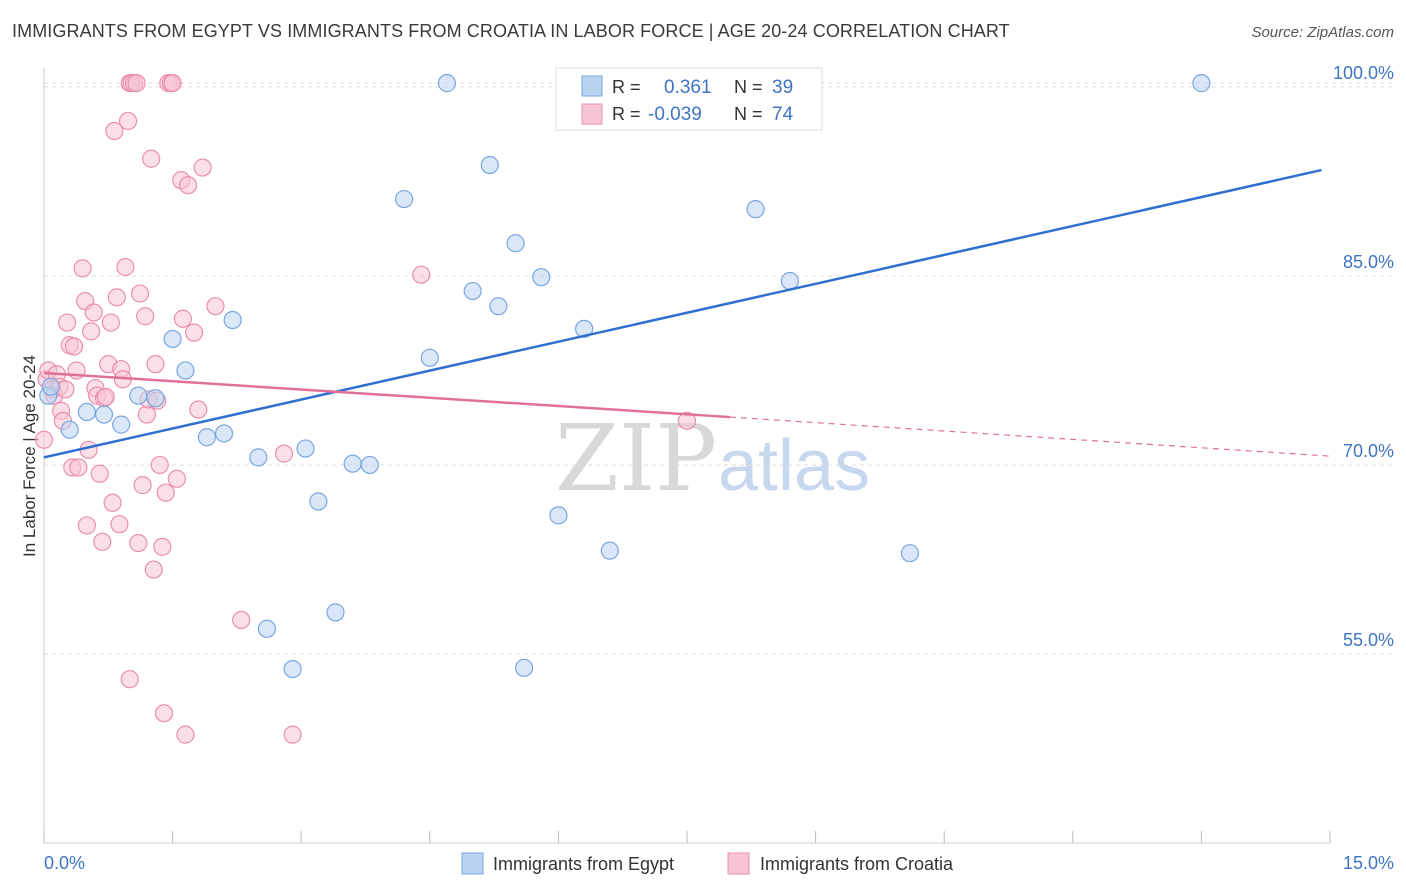 The image size is (1406, 892). I want to click on legend-n-value-croatia: 74, so click(783, 114).